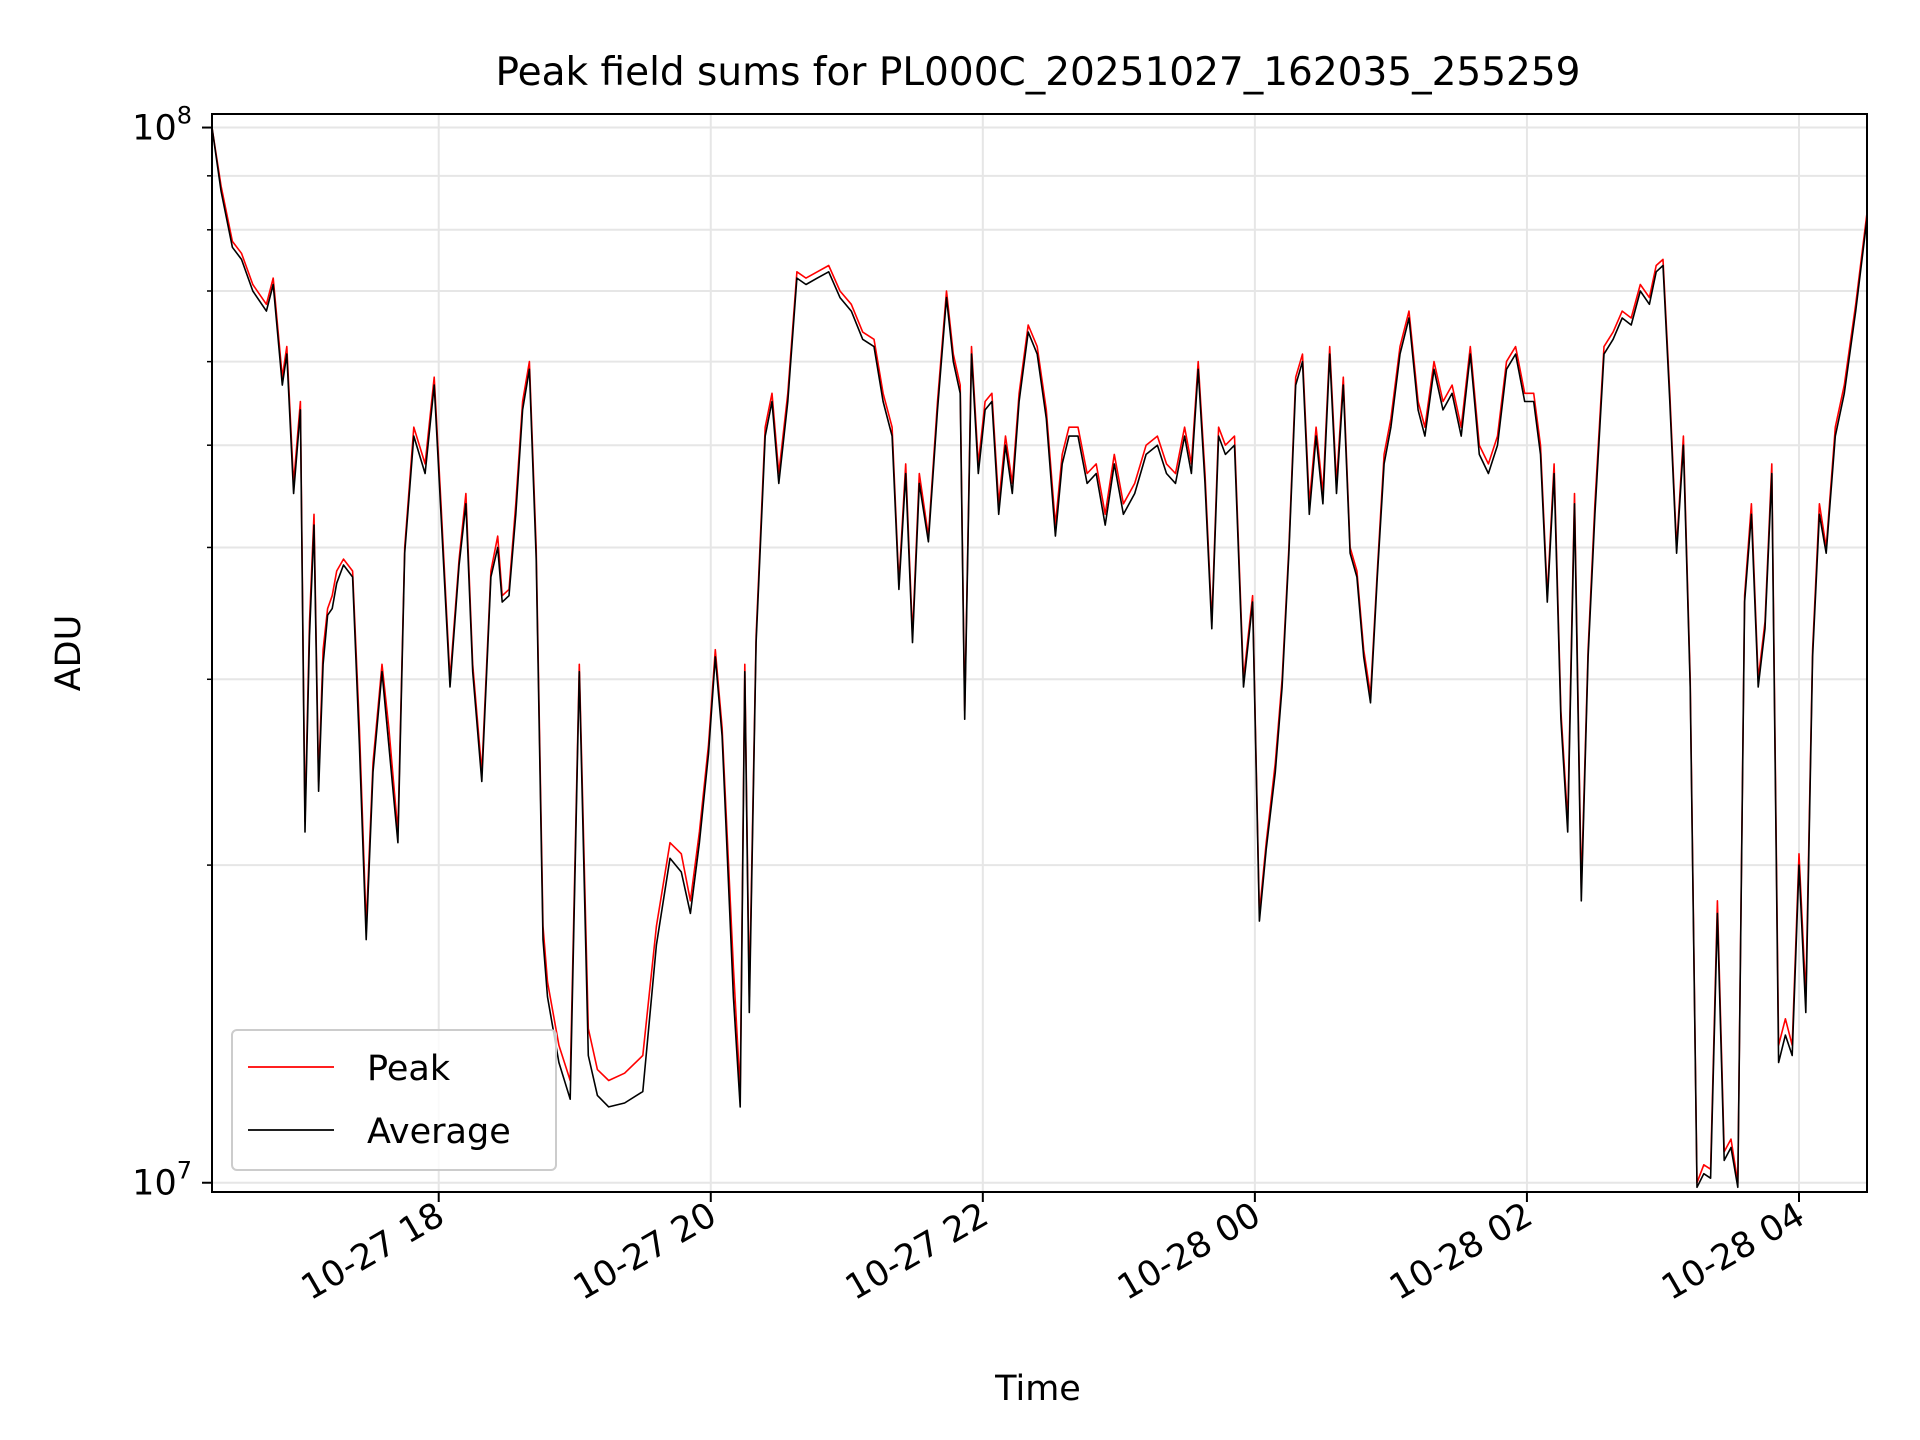 This screenshot has width=1920, height=1440. What do you see at coordinates (69, 653) in the screenshot?
I see `y-axis-label: ADU` at bounding box center [69, 653].